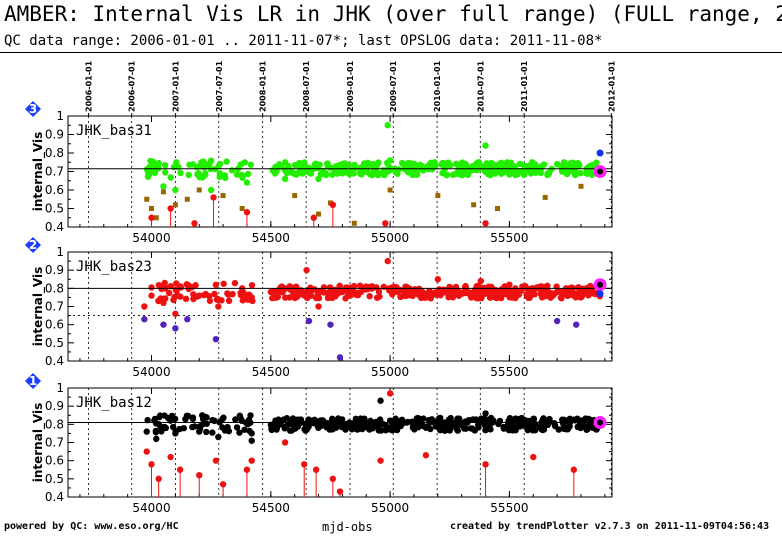 The image size is (782, 542). Describe the element at coordinates (509, 372) in the screenshot. I see `x-tick-label: 55500` at that location.